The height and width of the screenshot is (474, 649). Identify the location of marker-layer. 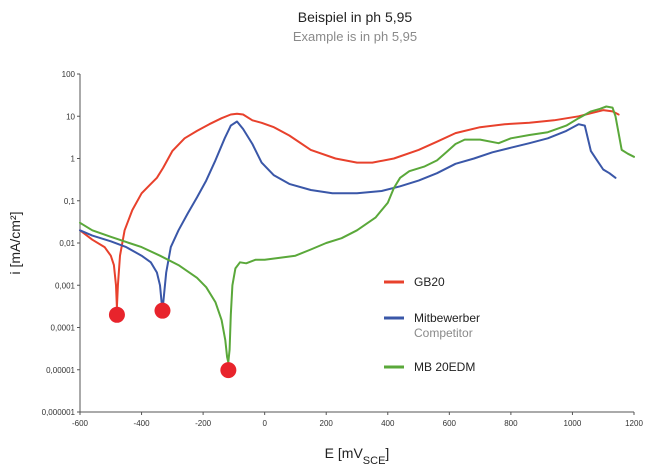
(172, 340).